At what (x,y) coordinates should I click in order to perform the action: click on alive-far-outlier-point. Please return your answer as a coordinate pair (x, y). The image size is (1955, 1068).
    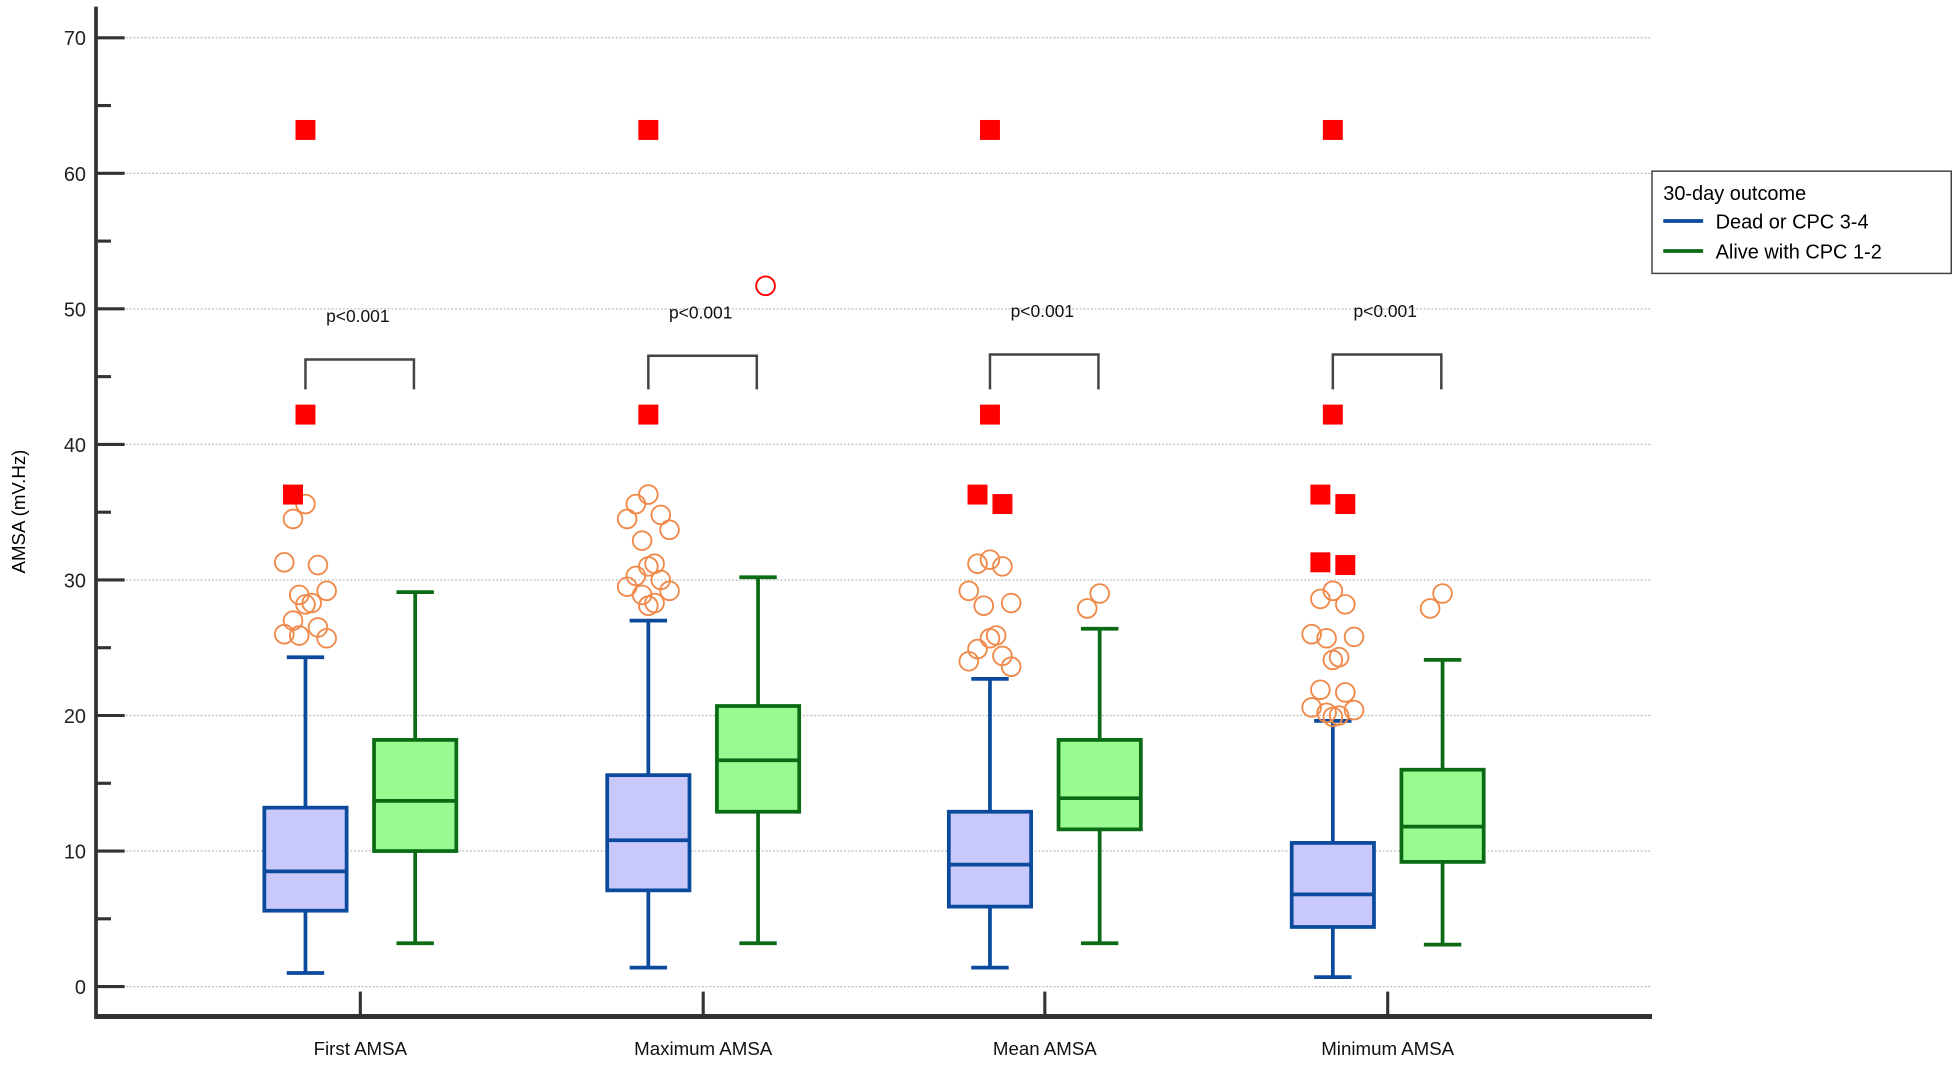
    Looking at the image, I should click on (765, 286).